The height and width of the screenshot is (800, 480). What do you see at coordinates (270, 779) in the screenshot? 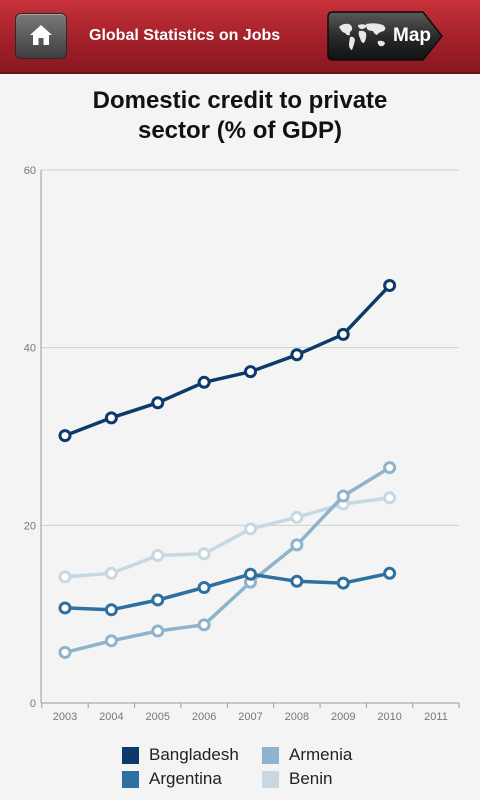
I see `legend-swatch-benin` at bounding box center [270, 779].